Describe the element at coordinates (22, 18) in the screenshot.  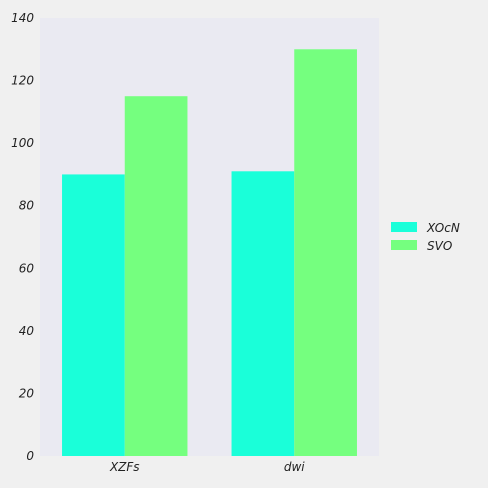
I see `y-tick-label: 140` at that location.